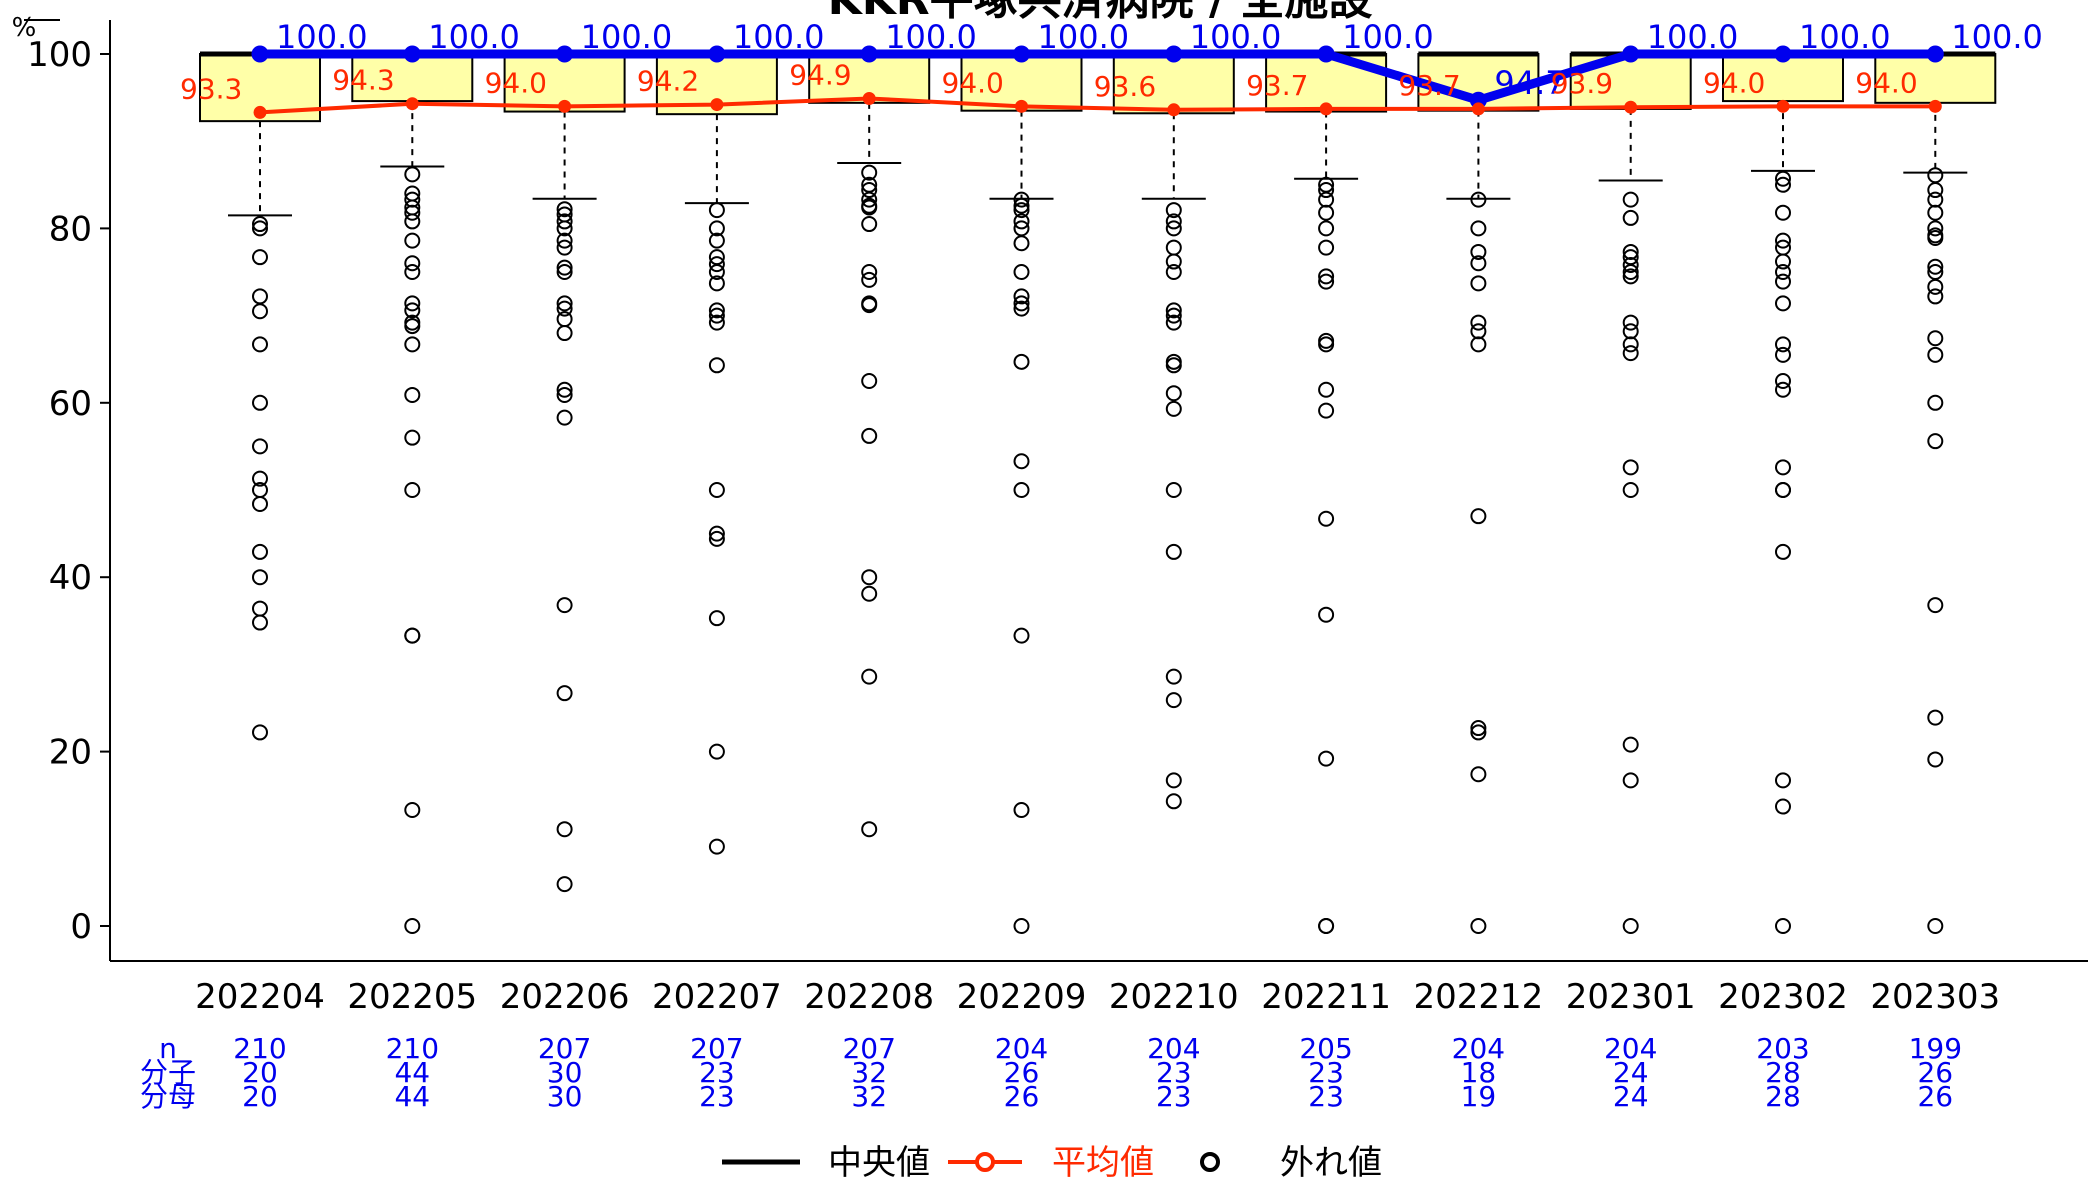 Image resolution: width=2096 pixels, height=1180 pixels. What do you see at coordinates (412, 997) in the screenshot?
I see `x-tick-label: 202205` at bounding box center [412, 997].